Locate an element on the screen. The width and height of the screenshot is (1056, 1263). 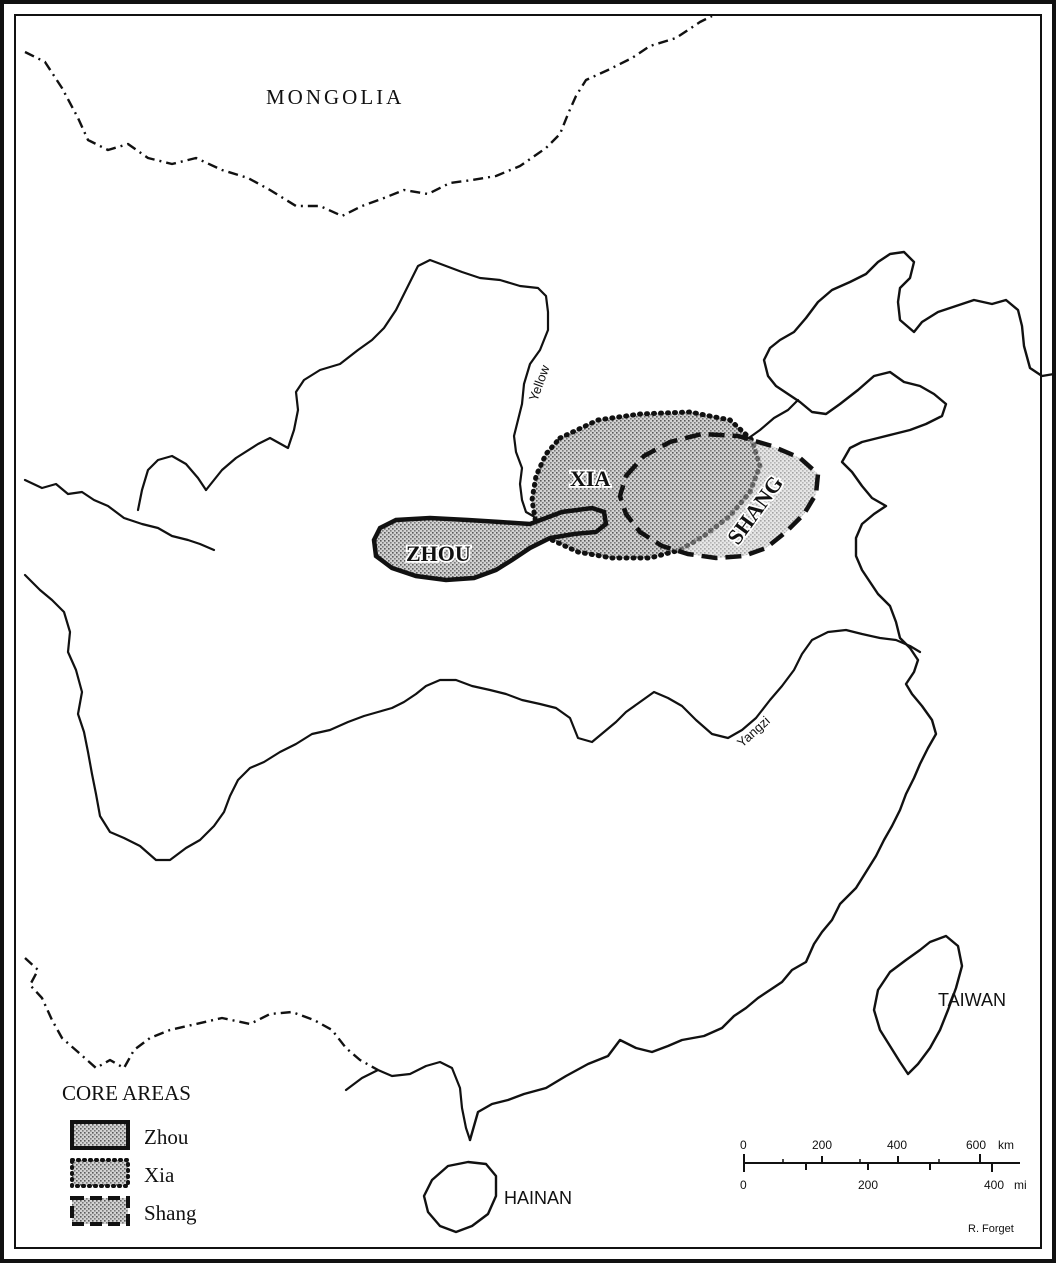
scale-km-unit: km is located at coordinates (1006, 1145).